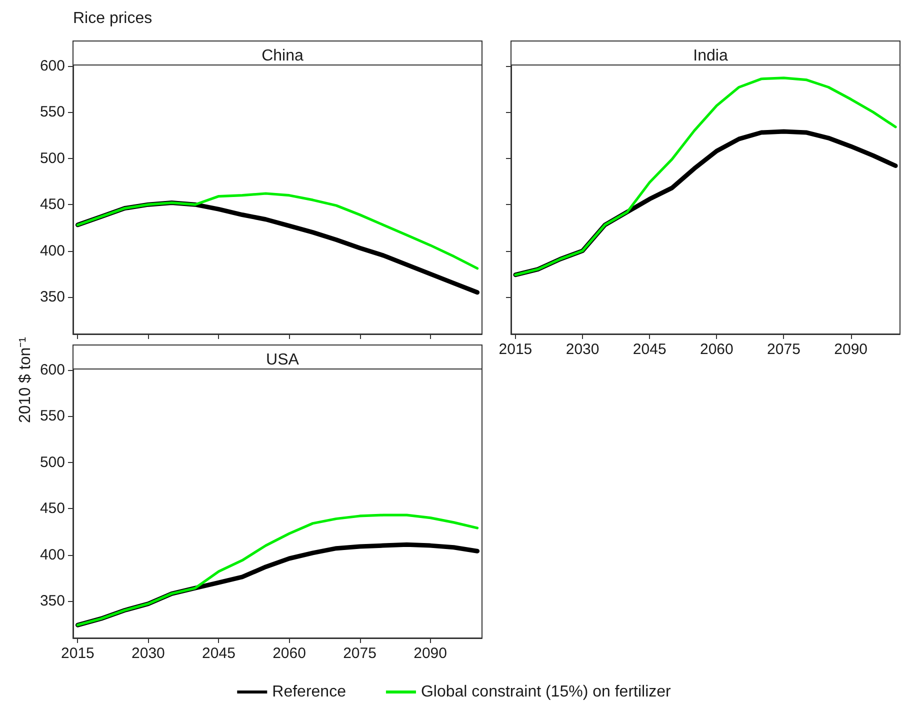 The image size is (908, 707). I want to click on legend-label: Global constraint (15%) on fertilizer, so click(546, 692).